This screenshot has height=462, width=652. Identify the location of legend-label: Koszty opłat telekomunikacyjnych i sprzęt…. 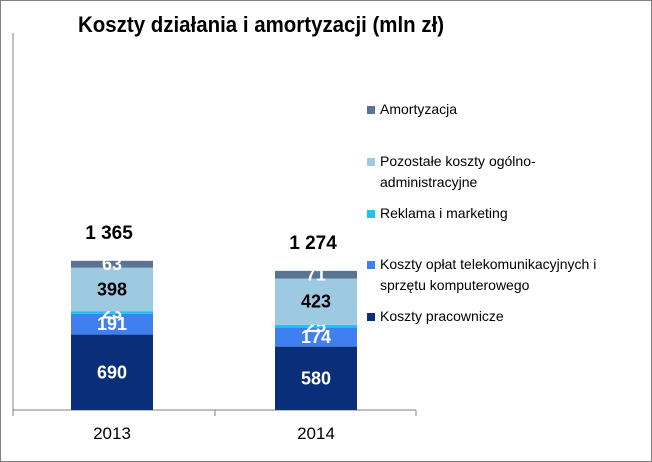
(512, 275).